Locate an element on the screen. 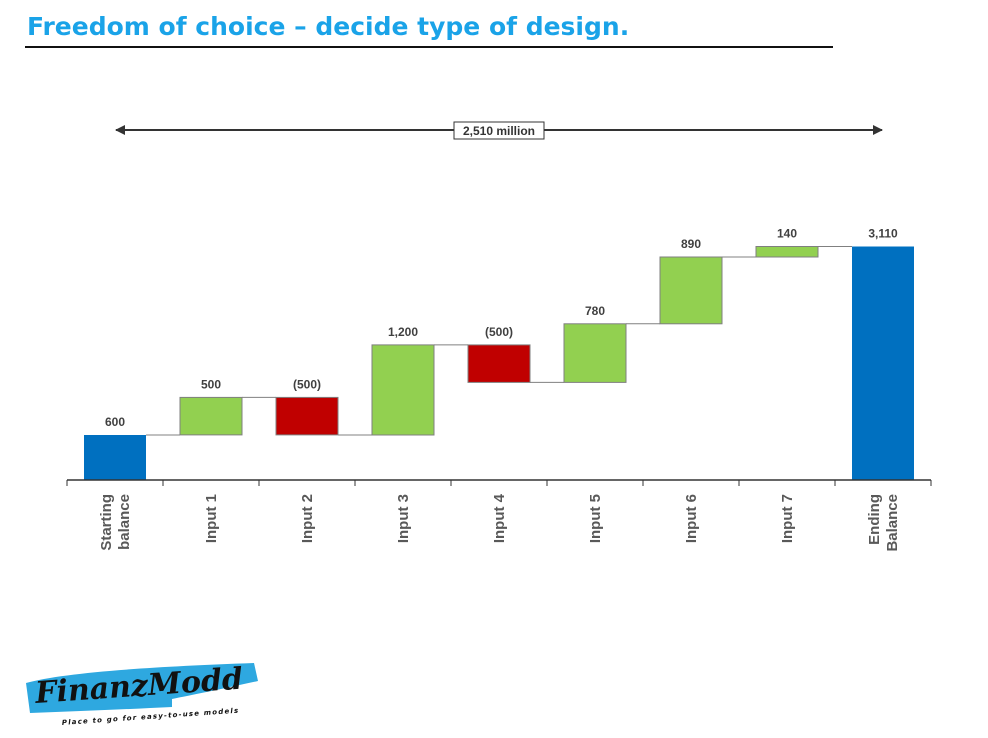 The height and width of the screenshot is (738, 988). x-tick-label-line: Input 2 is located at coordinates (307, 518).